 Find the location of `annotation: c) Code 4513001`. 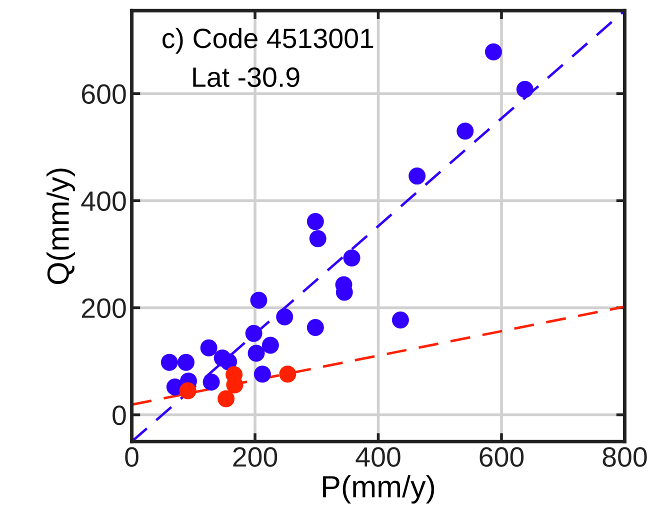

annotation: c) Code 4513001 is located at coordinates (268, 41).